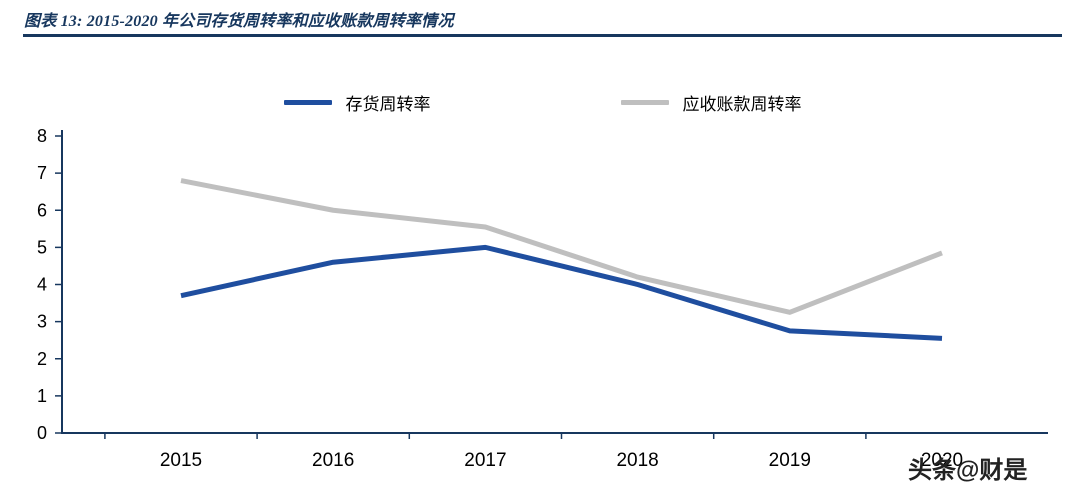 Image resolution: width=1085 pixels, height=503 pixels. What do you see at coordinates (542, 35) in the screenshot?
I see `title-divider` at bounding box center [542, 35].